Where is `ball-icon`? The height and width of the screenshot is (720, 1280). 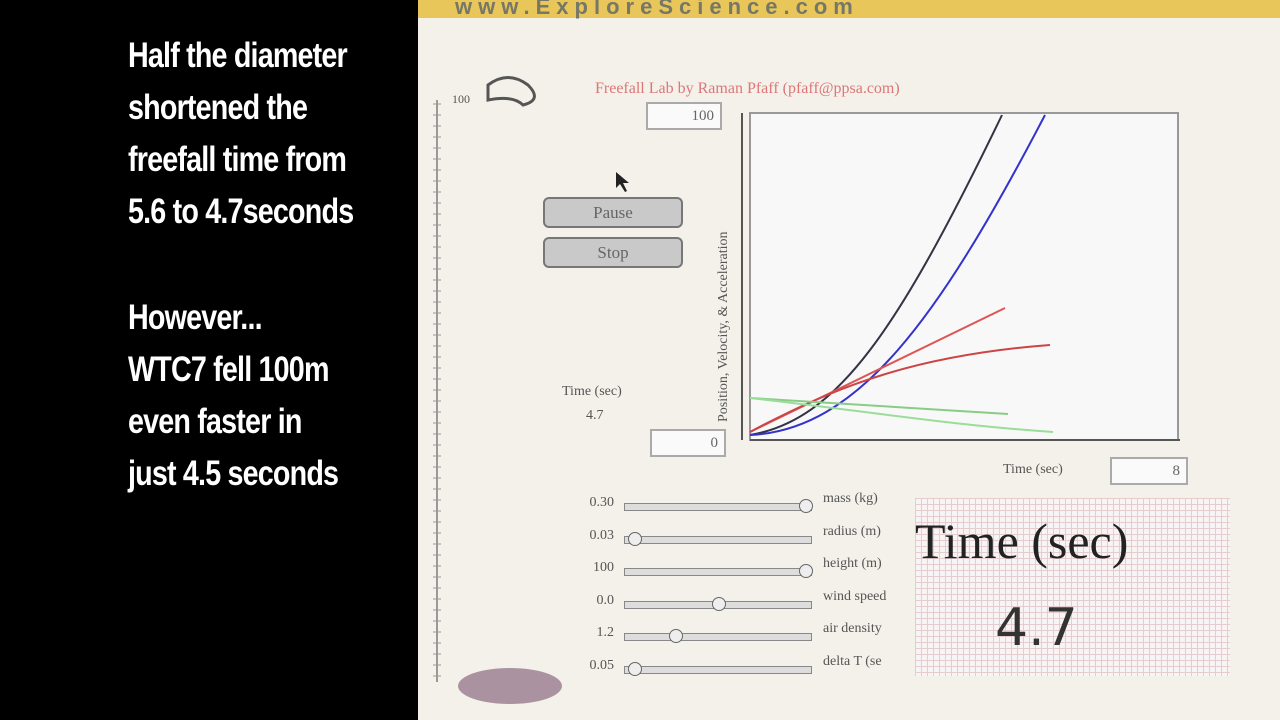 ball-icon is located at coordinates (511, 91).